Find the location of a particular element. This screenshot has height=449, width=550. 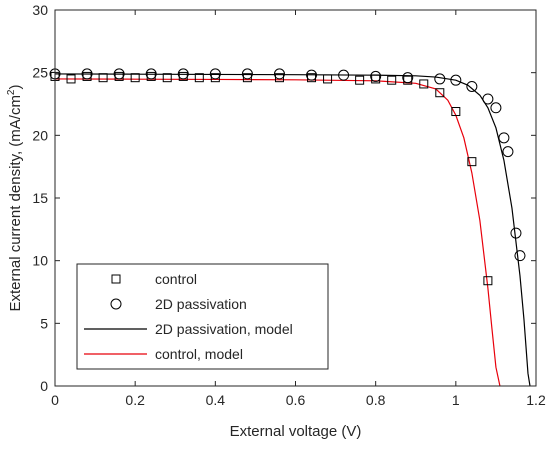

y-axis-label-close: ) is located at coordinates (15, 86).